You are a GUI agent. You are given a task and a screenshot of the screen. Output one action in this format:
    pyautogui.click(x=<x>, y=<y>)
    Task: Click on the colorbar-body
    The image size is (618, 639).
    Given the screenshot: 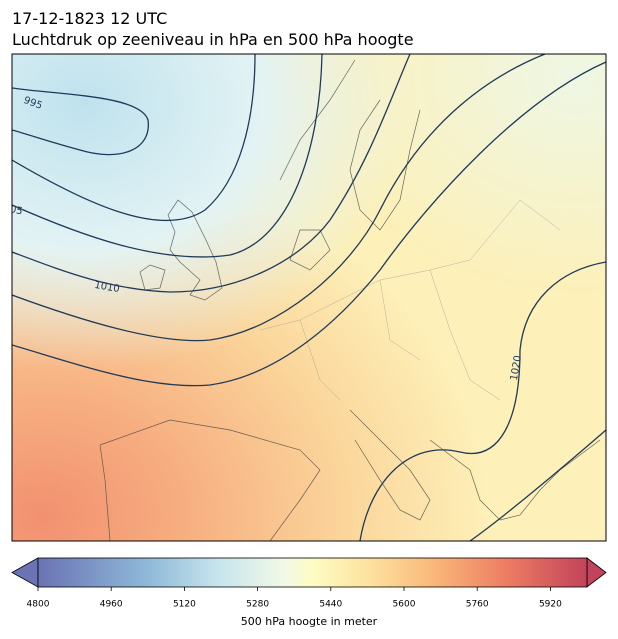 What is the action you would take?
    pyautogui.click(x=312, y=572)
    